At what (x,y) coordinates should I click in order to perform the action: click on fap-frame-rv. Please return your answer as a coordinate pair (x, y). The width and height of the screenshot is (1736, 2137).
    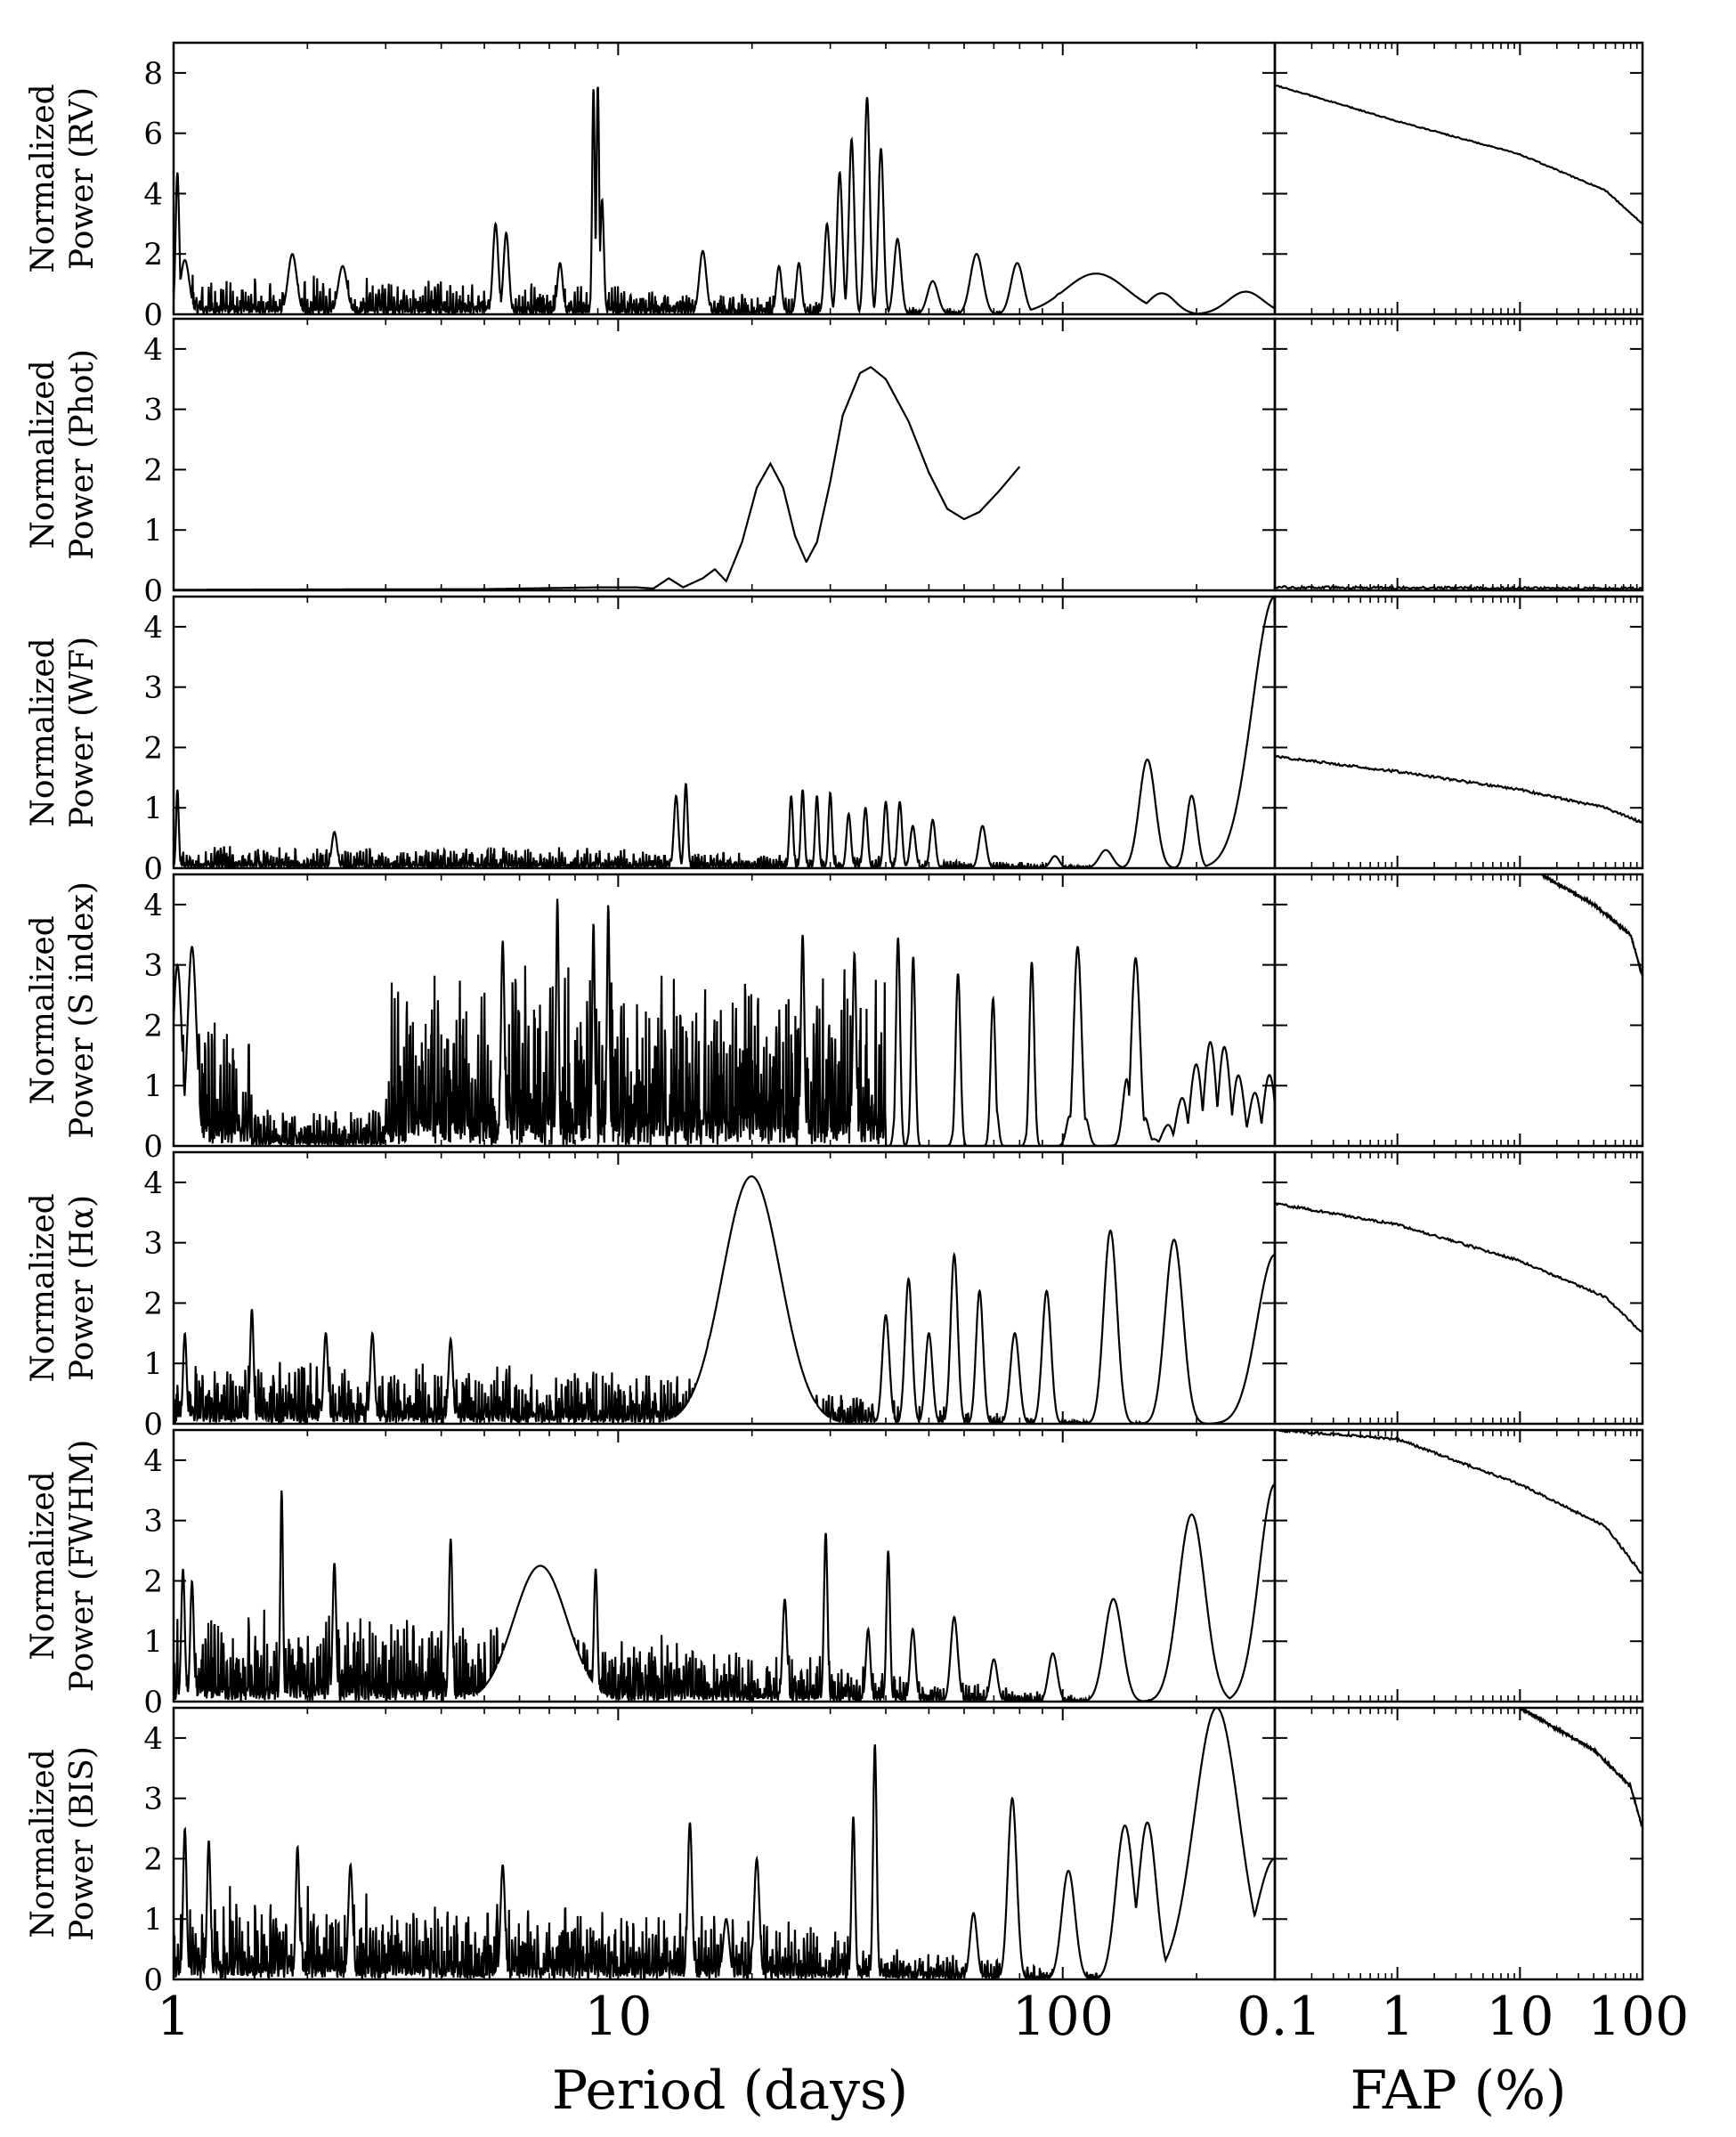
    Looking at the image, I should click on (1458, 178).